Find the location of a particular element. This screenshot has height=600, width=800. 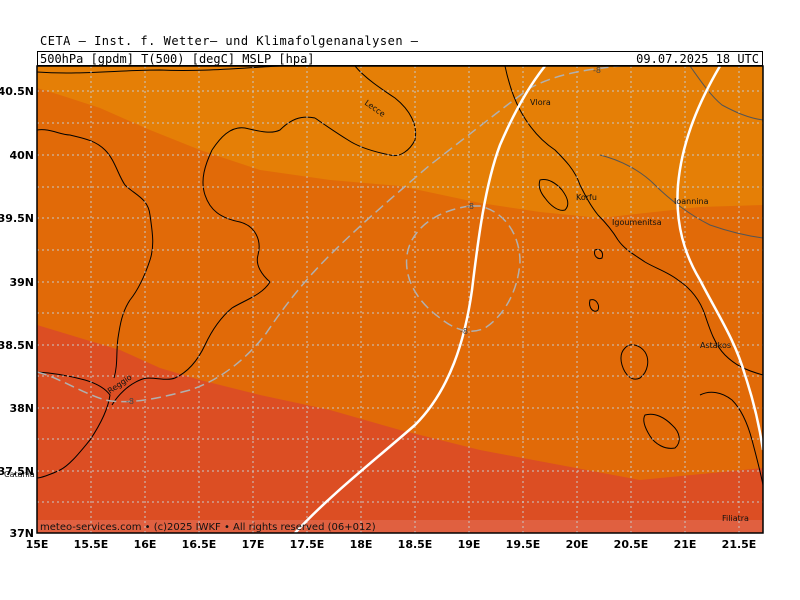

lat-label: 37.5N is located at coordinates (17, 471).